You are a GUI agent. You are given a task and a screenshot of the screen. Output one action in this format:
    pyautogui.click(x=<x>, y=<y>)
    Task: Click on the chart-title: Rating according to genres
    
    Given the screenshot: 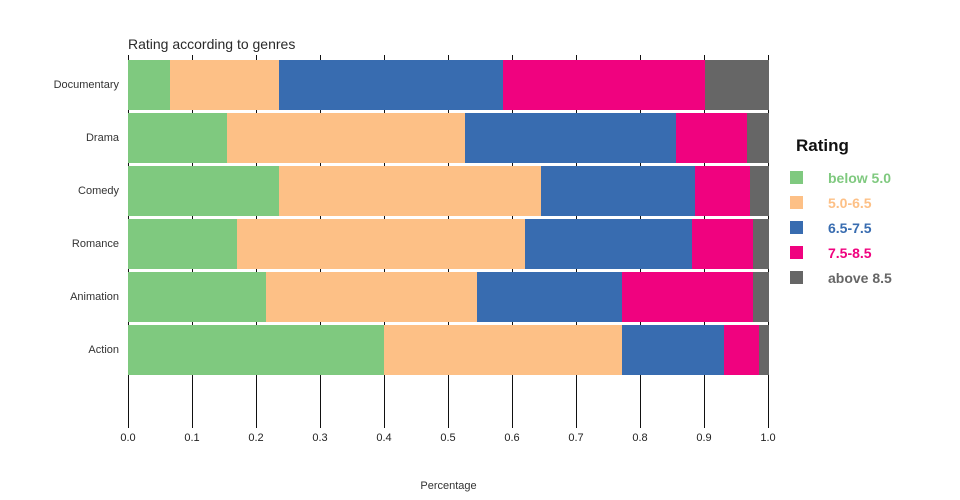 What is the action you would take?
    pyautogui.click(x=212, y=44)
    